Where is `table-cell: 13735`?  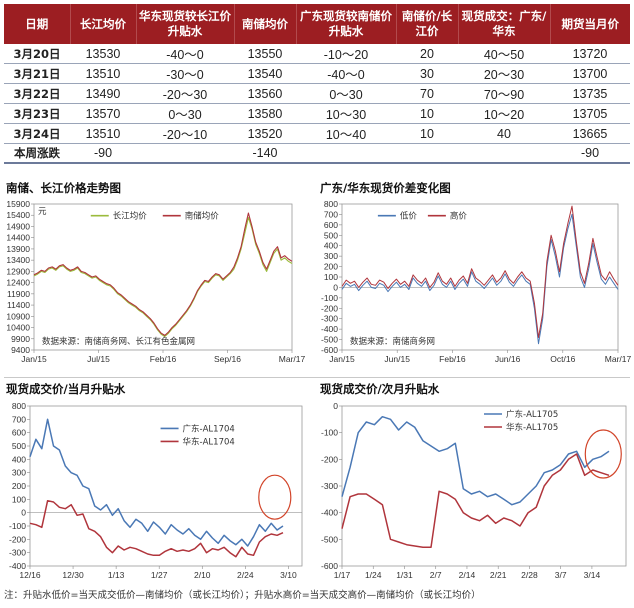
table-cell: 13735 is located at coordinates (590, 93).